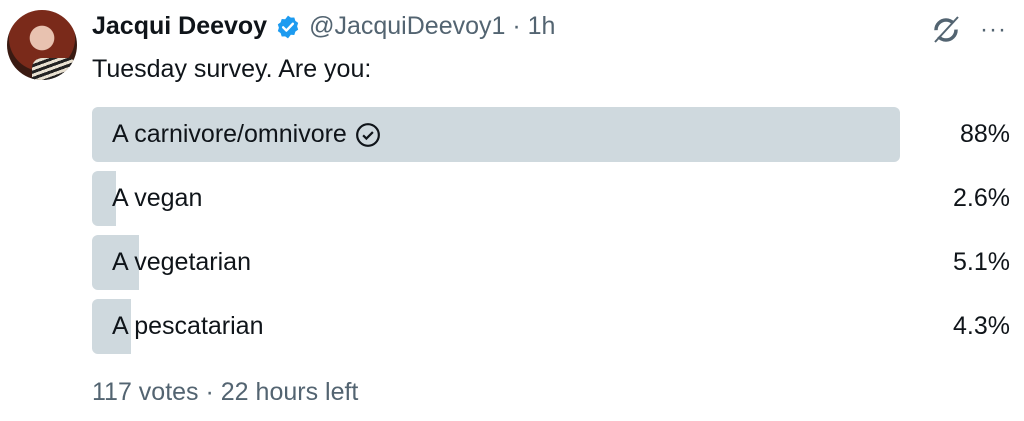 This screenshot has height=421, width=1024. I want to click on poll-percent: 5.1%, so click(981, 262).